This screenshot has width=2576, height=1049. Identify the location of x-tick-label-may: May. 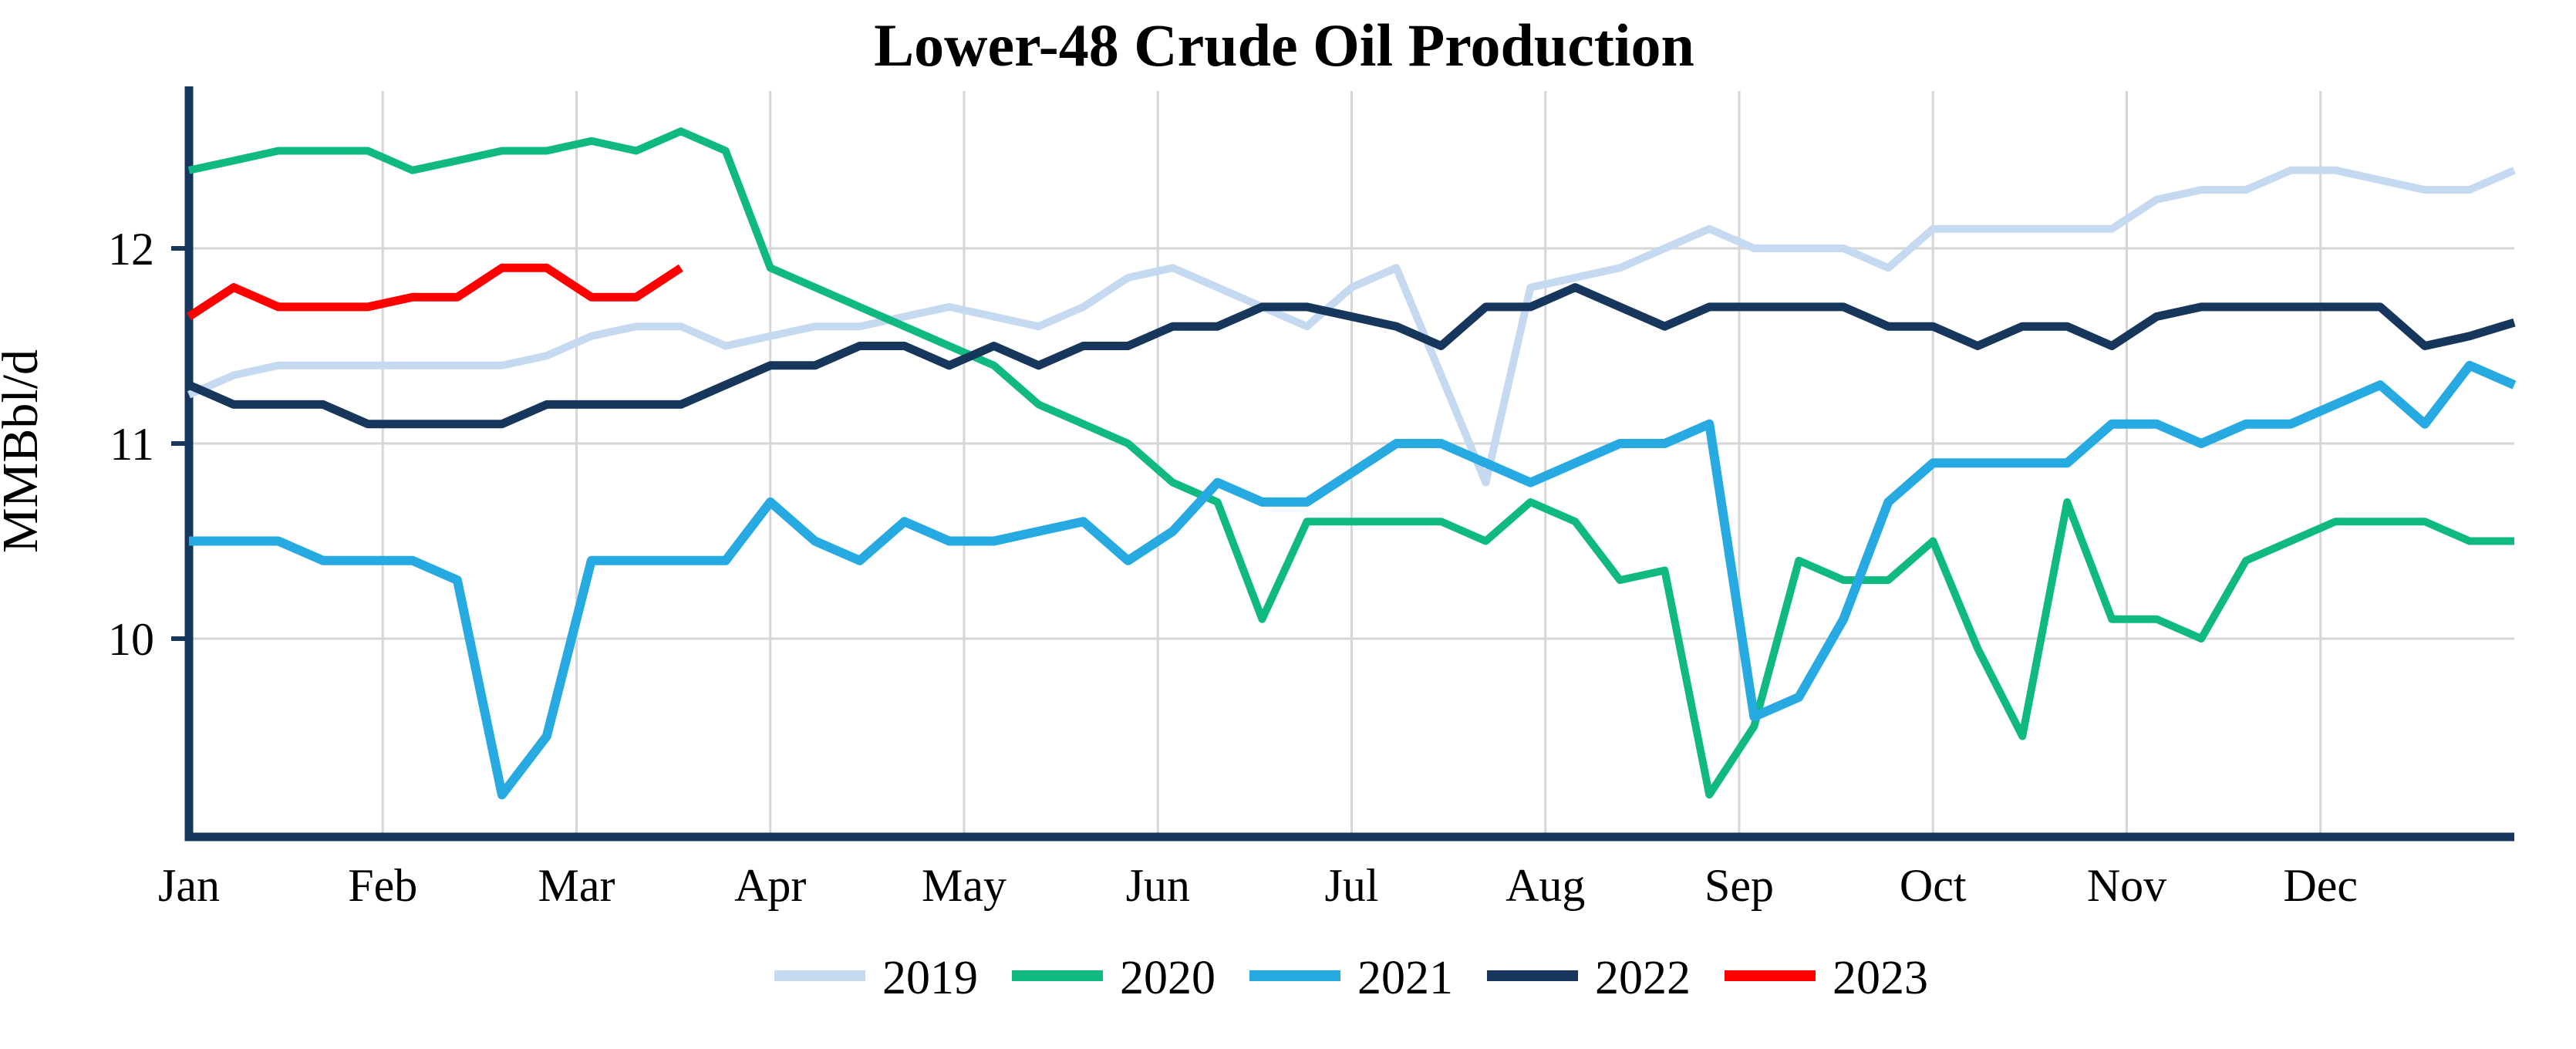
(964, 885).